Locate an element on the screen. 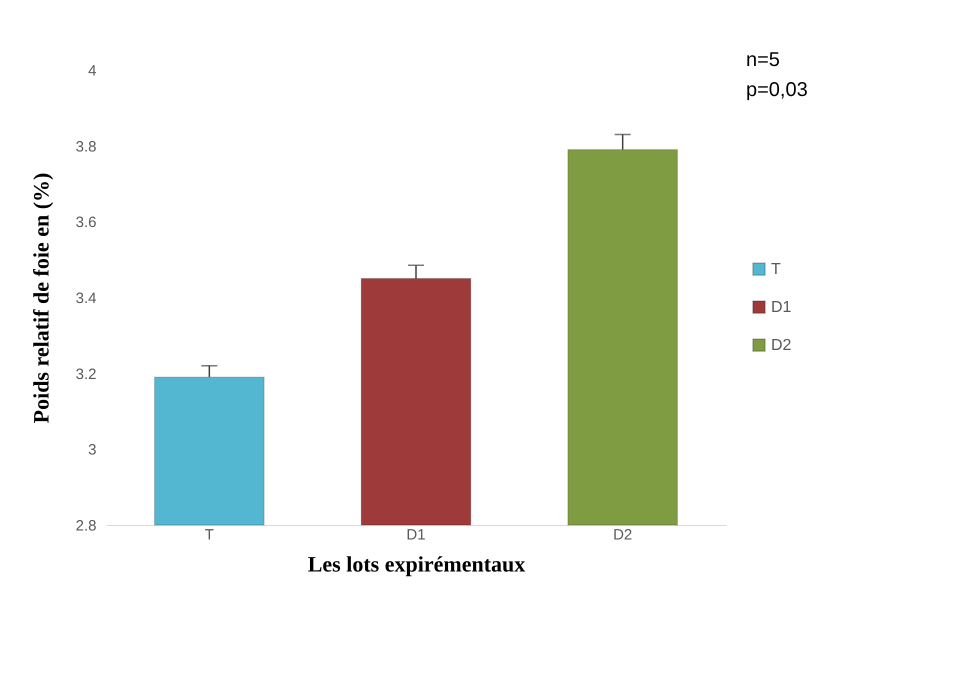 The image size is (968, 675). y-tick-label: 3.8 is located at coordinates (86, 147).